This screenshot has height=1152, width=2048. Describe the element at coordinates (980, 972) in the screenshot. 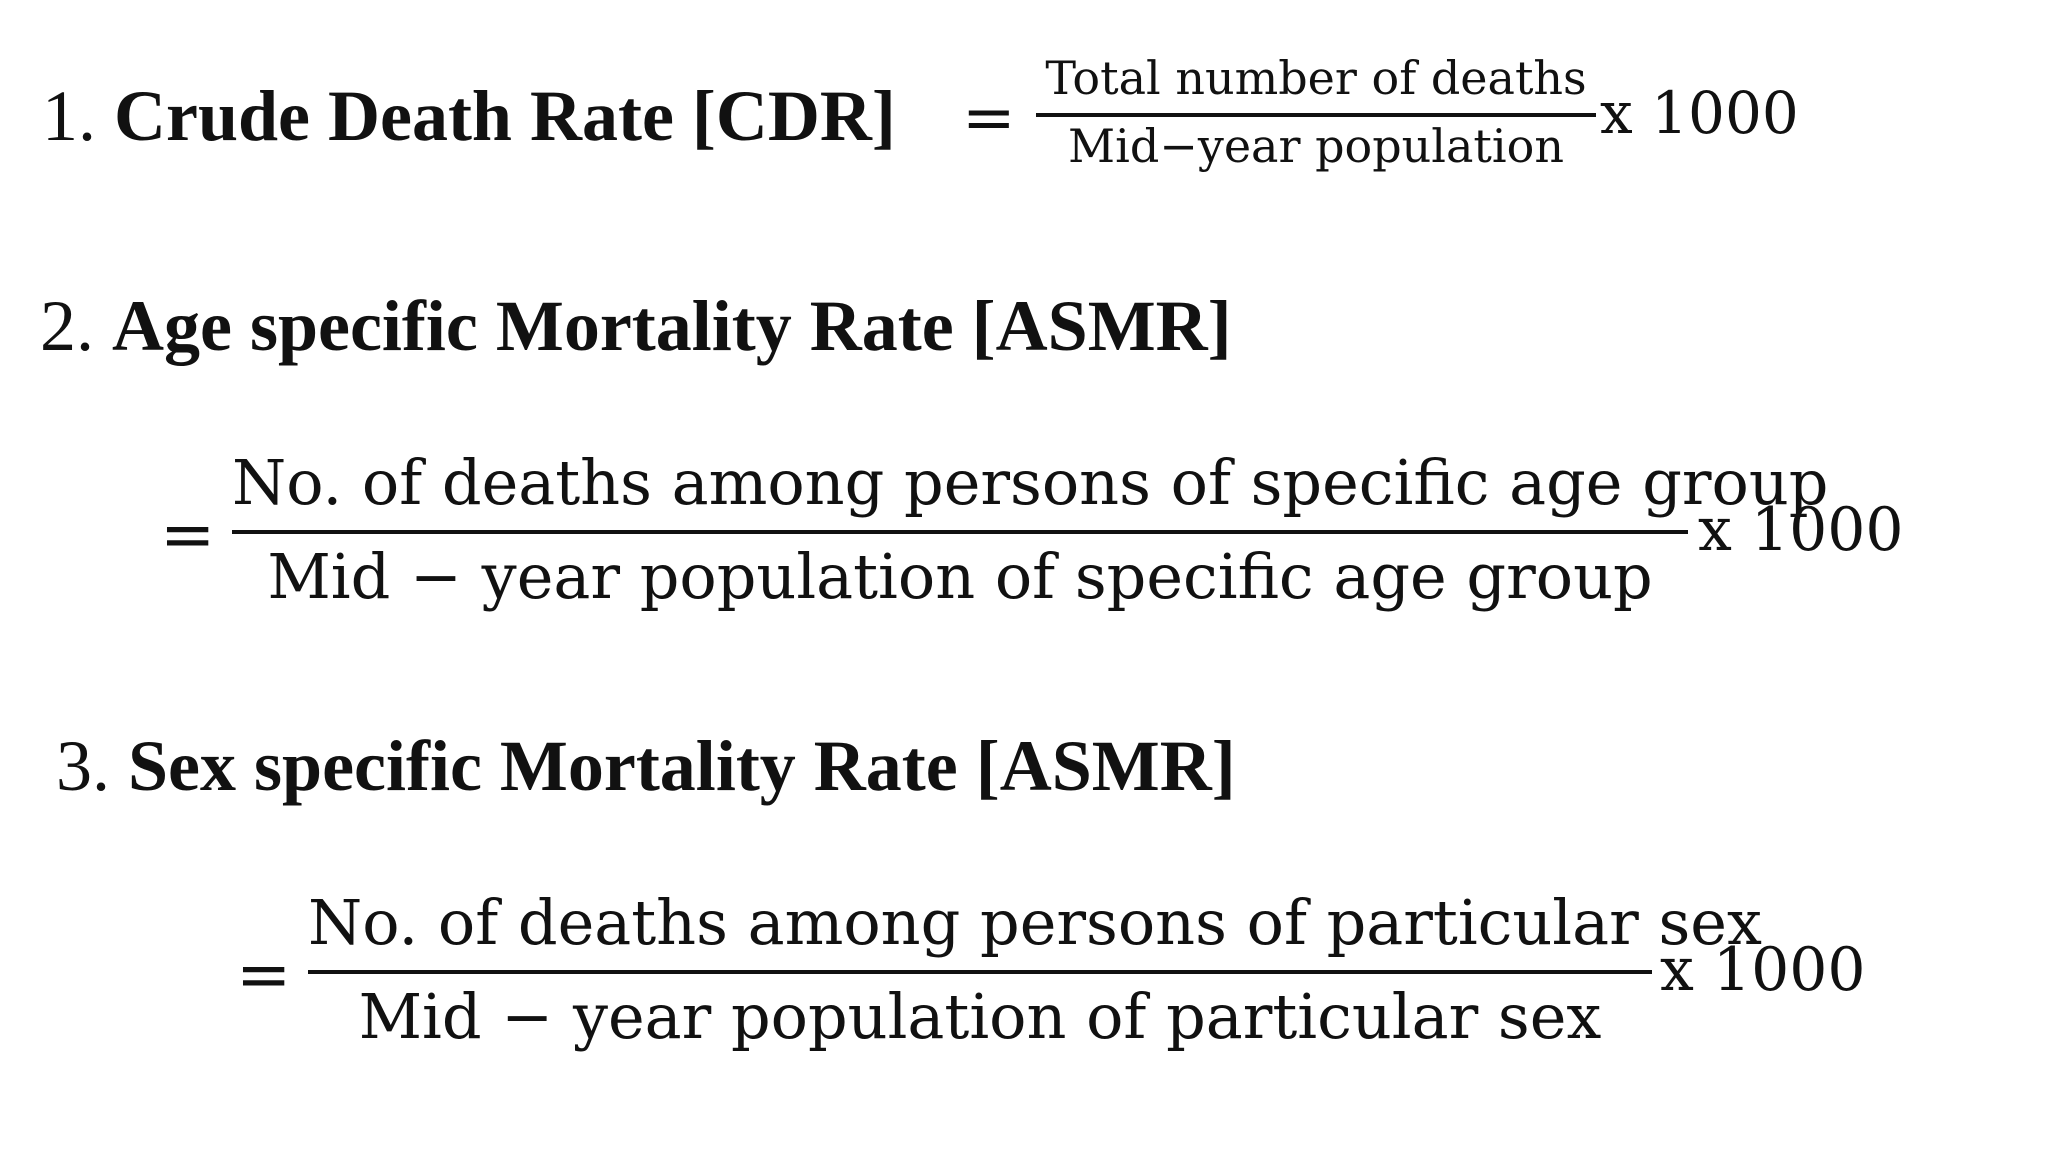

I see `item-3-fraction-bar` at that location.